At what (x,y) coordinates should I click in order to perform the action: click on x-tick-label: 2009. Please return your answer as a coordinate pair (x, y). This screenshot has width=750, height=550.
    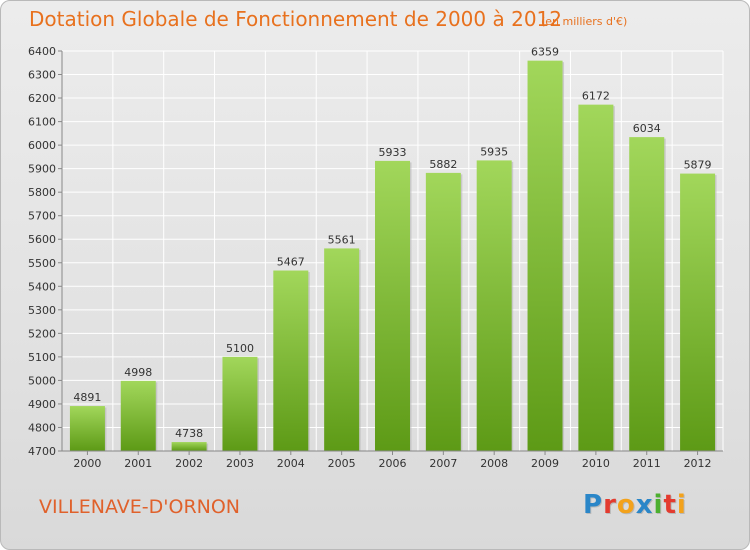
    Looking at the image, I should click on (545, 463).